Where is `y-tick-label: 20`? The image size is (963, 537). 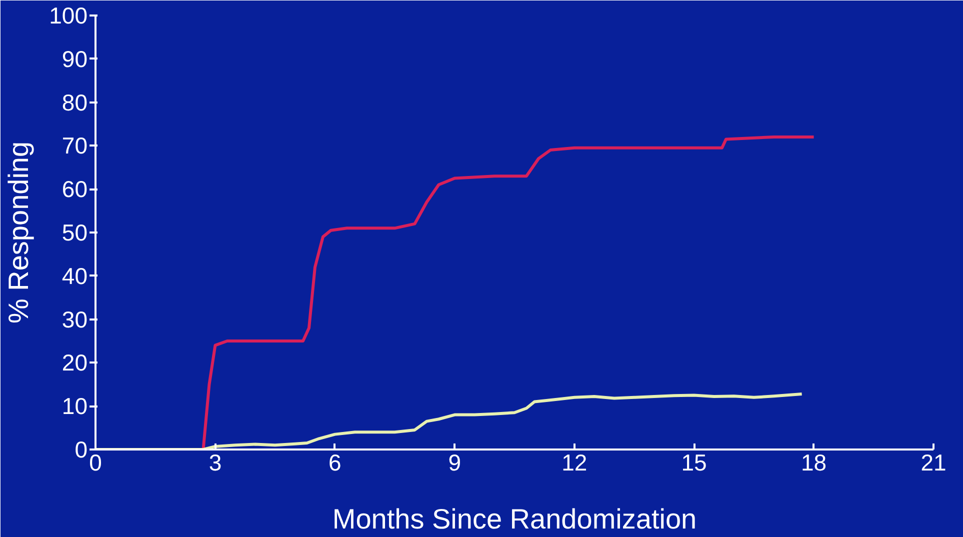 y-tick-label: 20 is located at coordinates (75, 363).